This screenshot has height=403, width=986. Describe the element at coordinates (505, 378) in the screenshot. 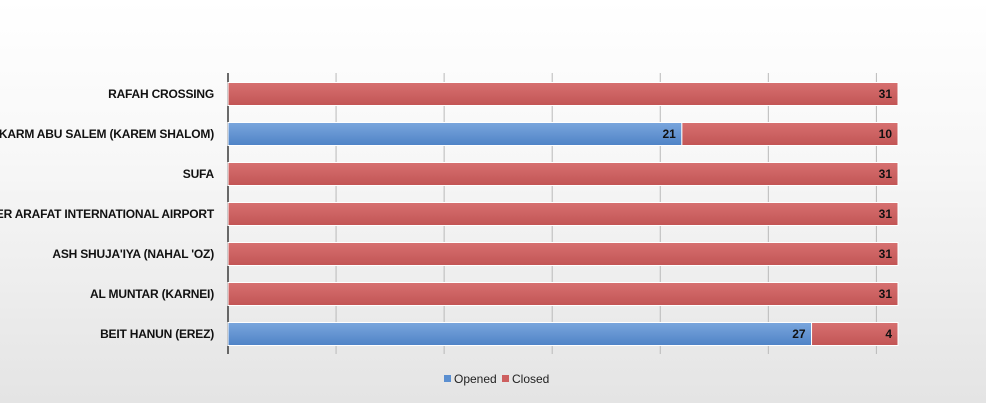

I see `legend-swatch-closed` at that location.